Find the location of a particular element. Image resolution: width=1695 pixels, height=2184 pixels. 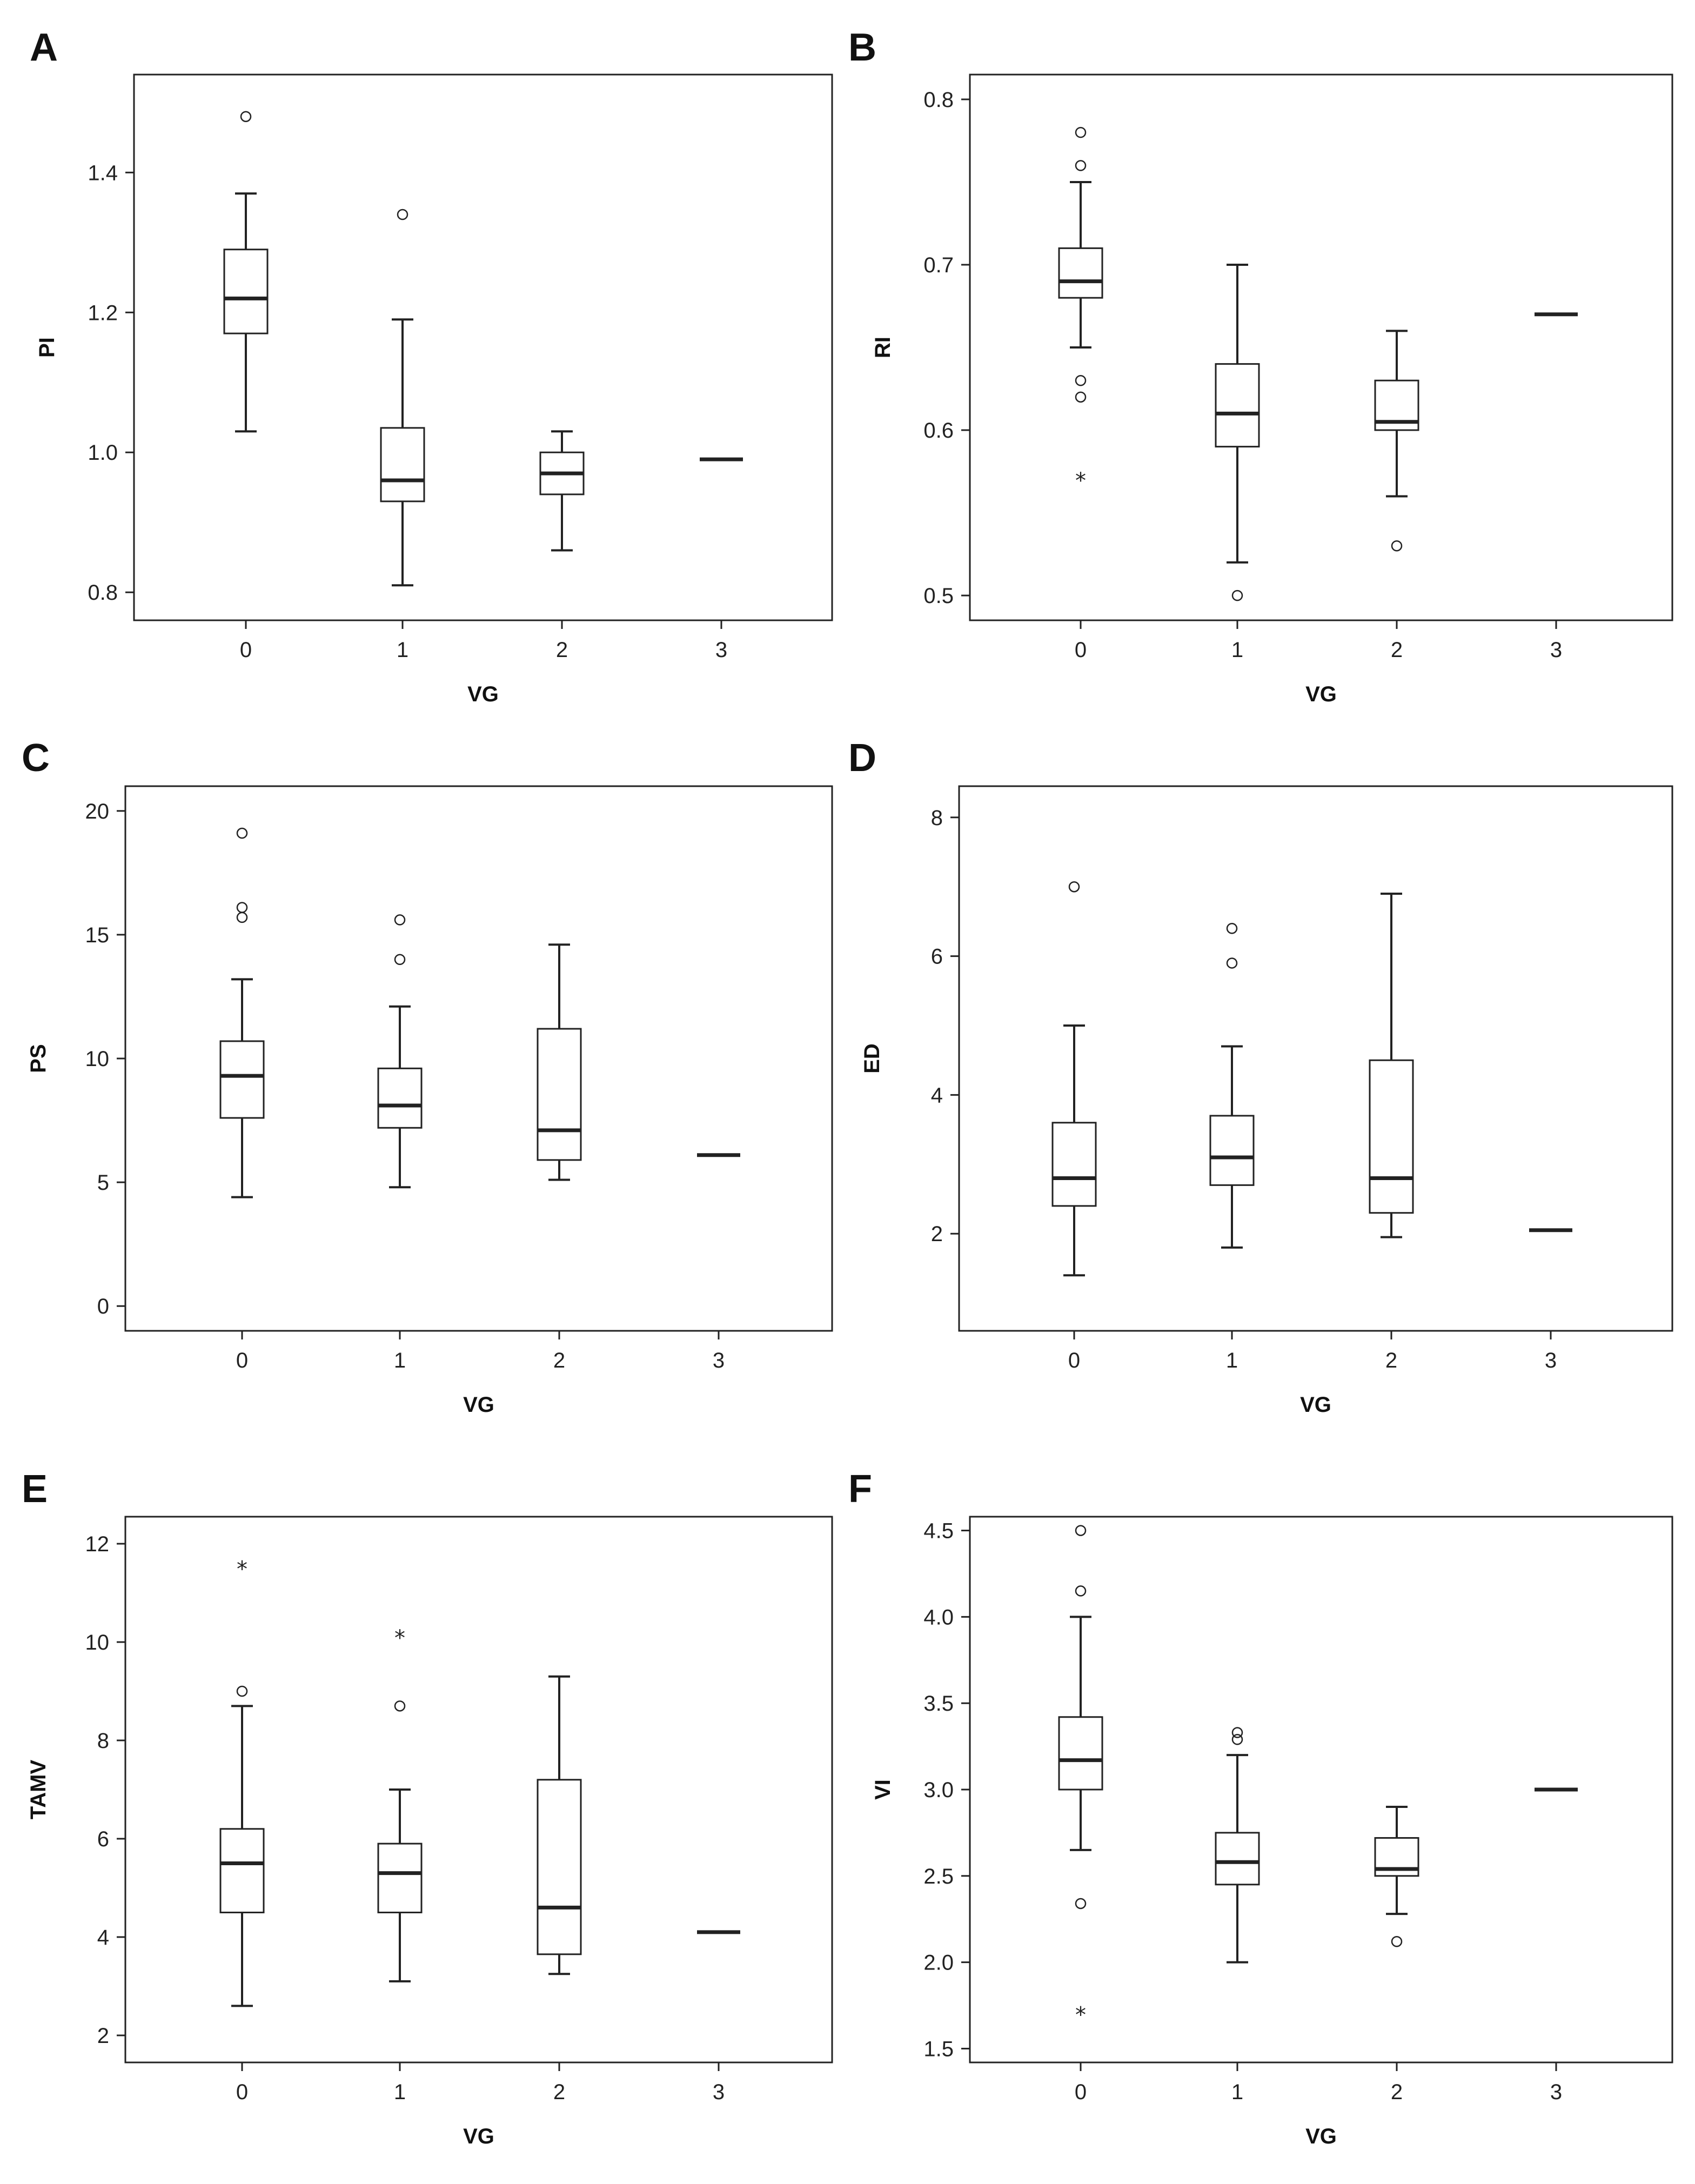

panel-label-b: B is located at coordinates (862, 47).